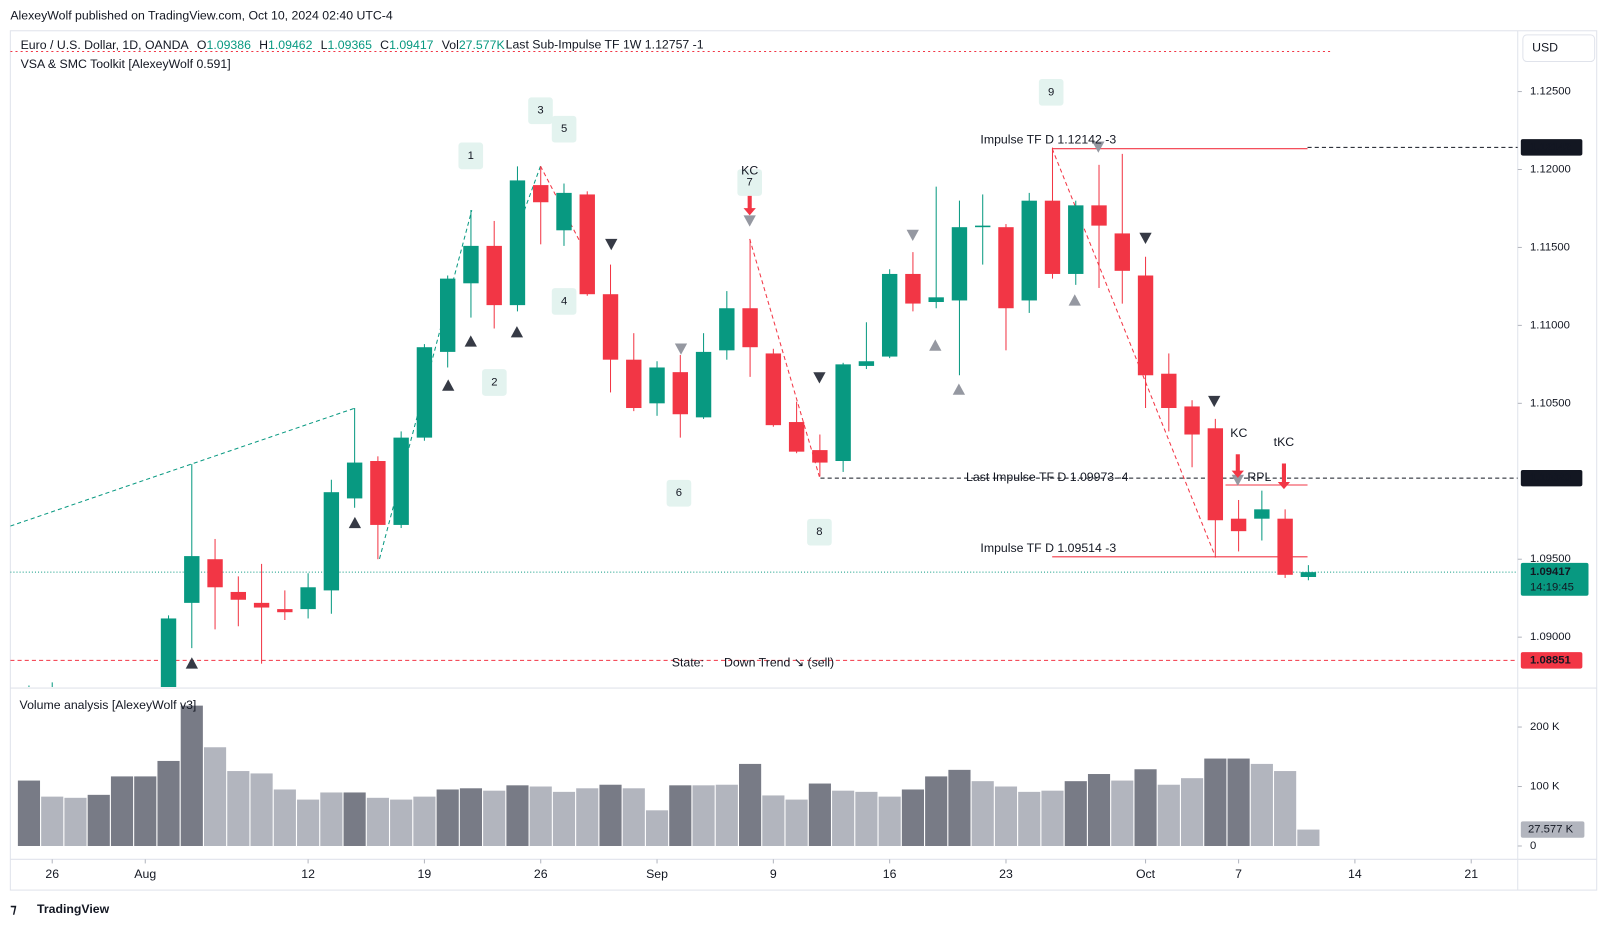 This screenshot has width=1605, height=927. What do you see at coordinates (105, 45) in the screenshot?
I see `symbol-name: Euro / U.S. Dollar, 1D, OANDA` at bounding box center [105, 45].